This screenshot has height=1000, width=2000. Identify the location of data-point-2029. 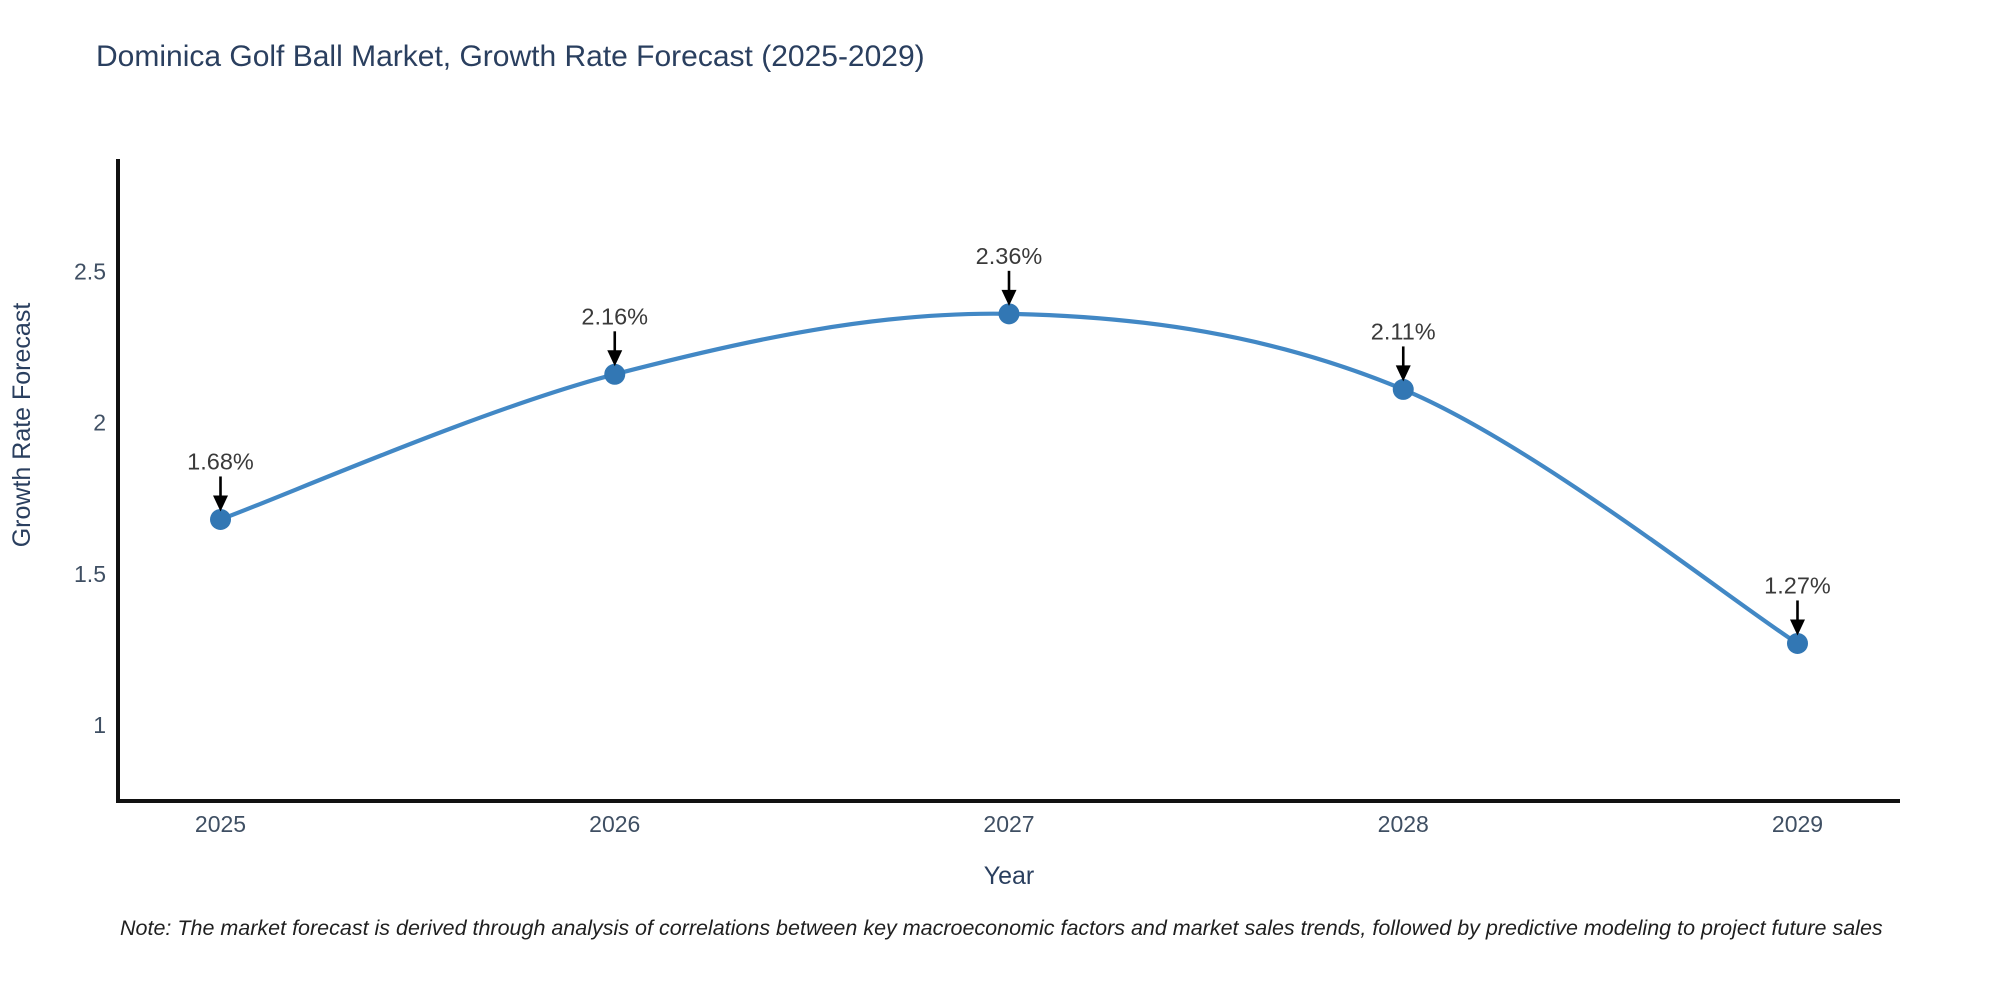
(1797, 643).